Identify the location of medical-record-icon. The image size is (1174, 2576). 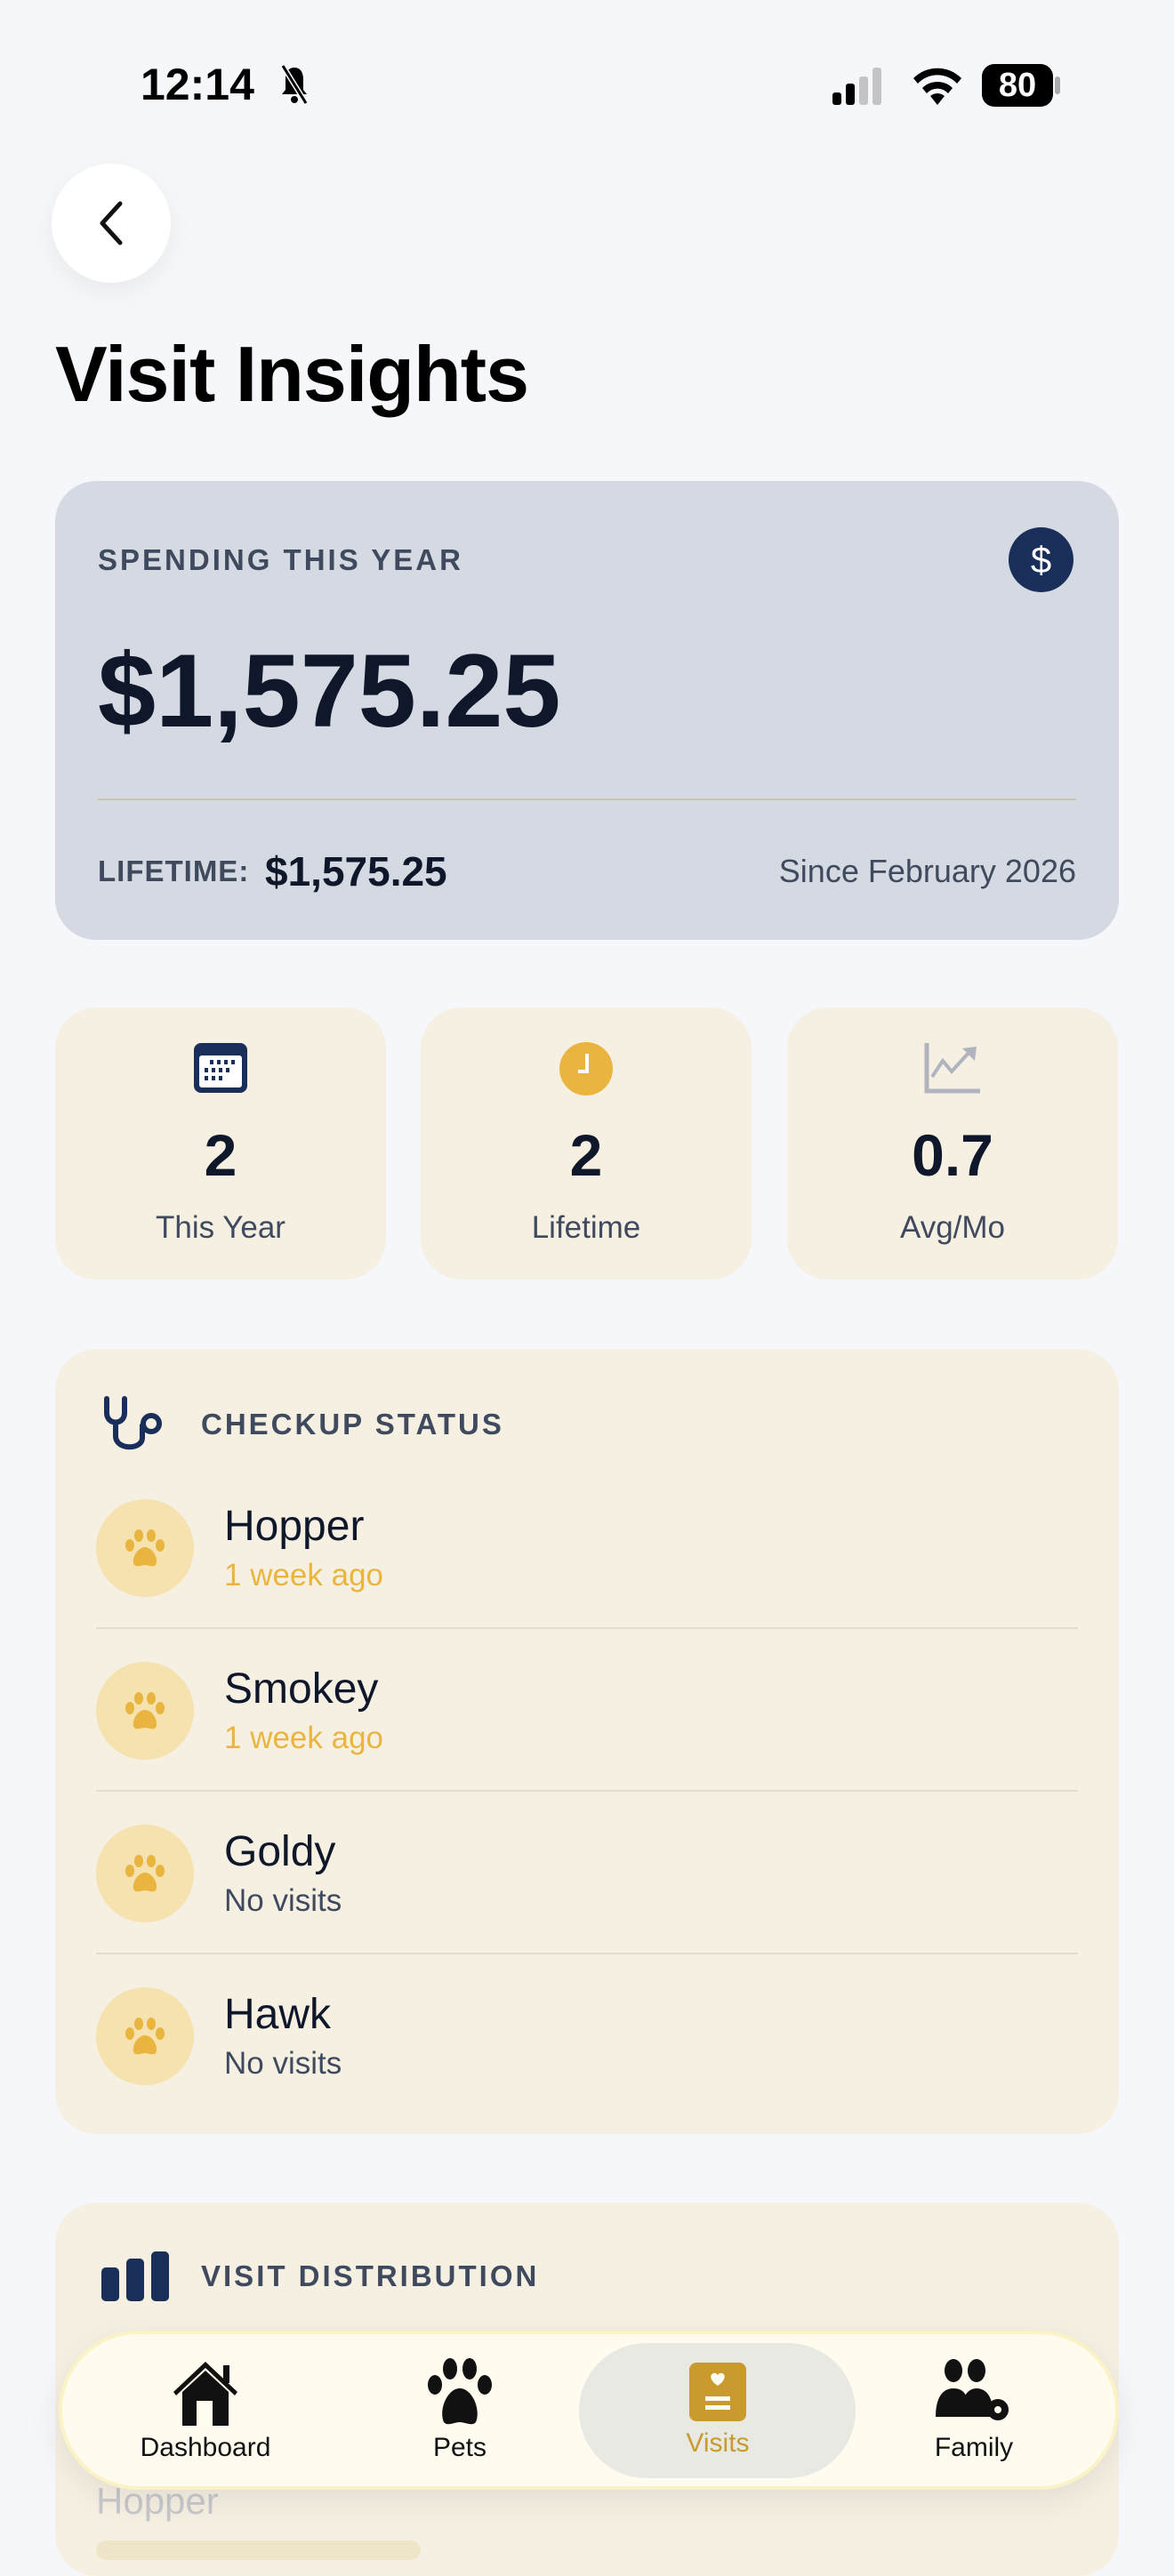
(717, 2391).